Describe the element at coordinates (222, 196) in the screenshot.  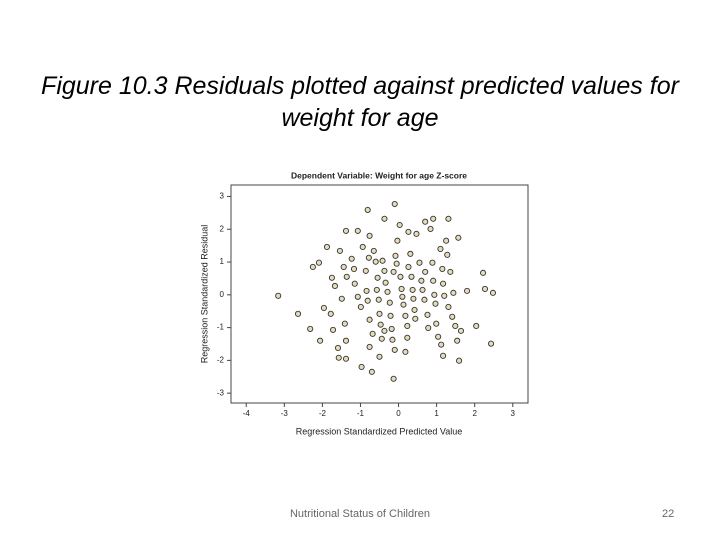
I see `y-tick-label: 3` at that location.